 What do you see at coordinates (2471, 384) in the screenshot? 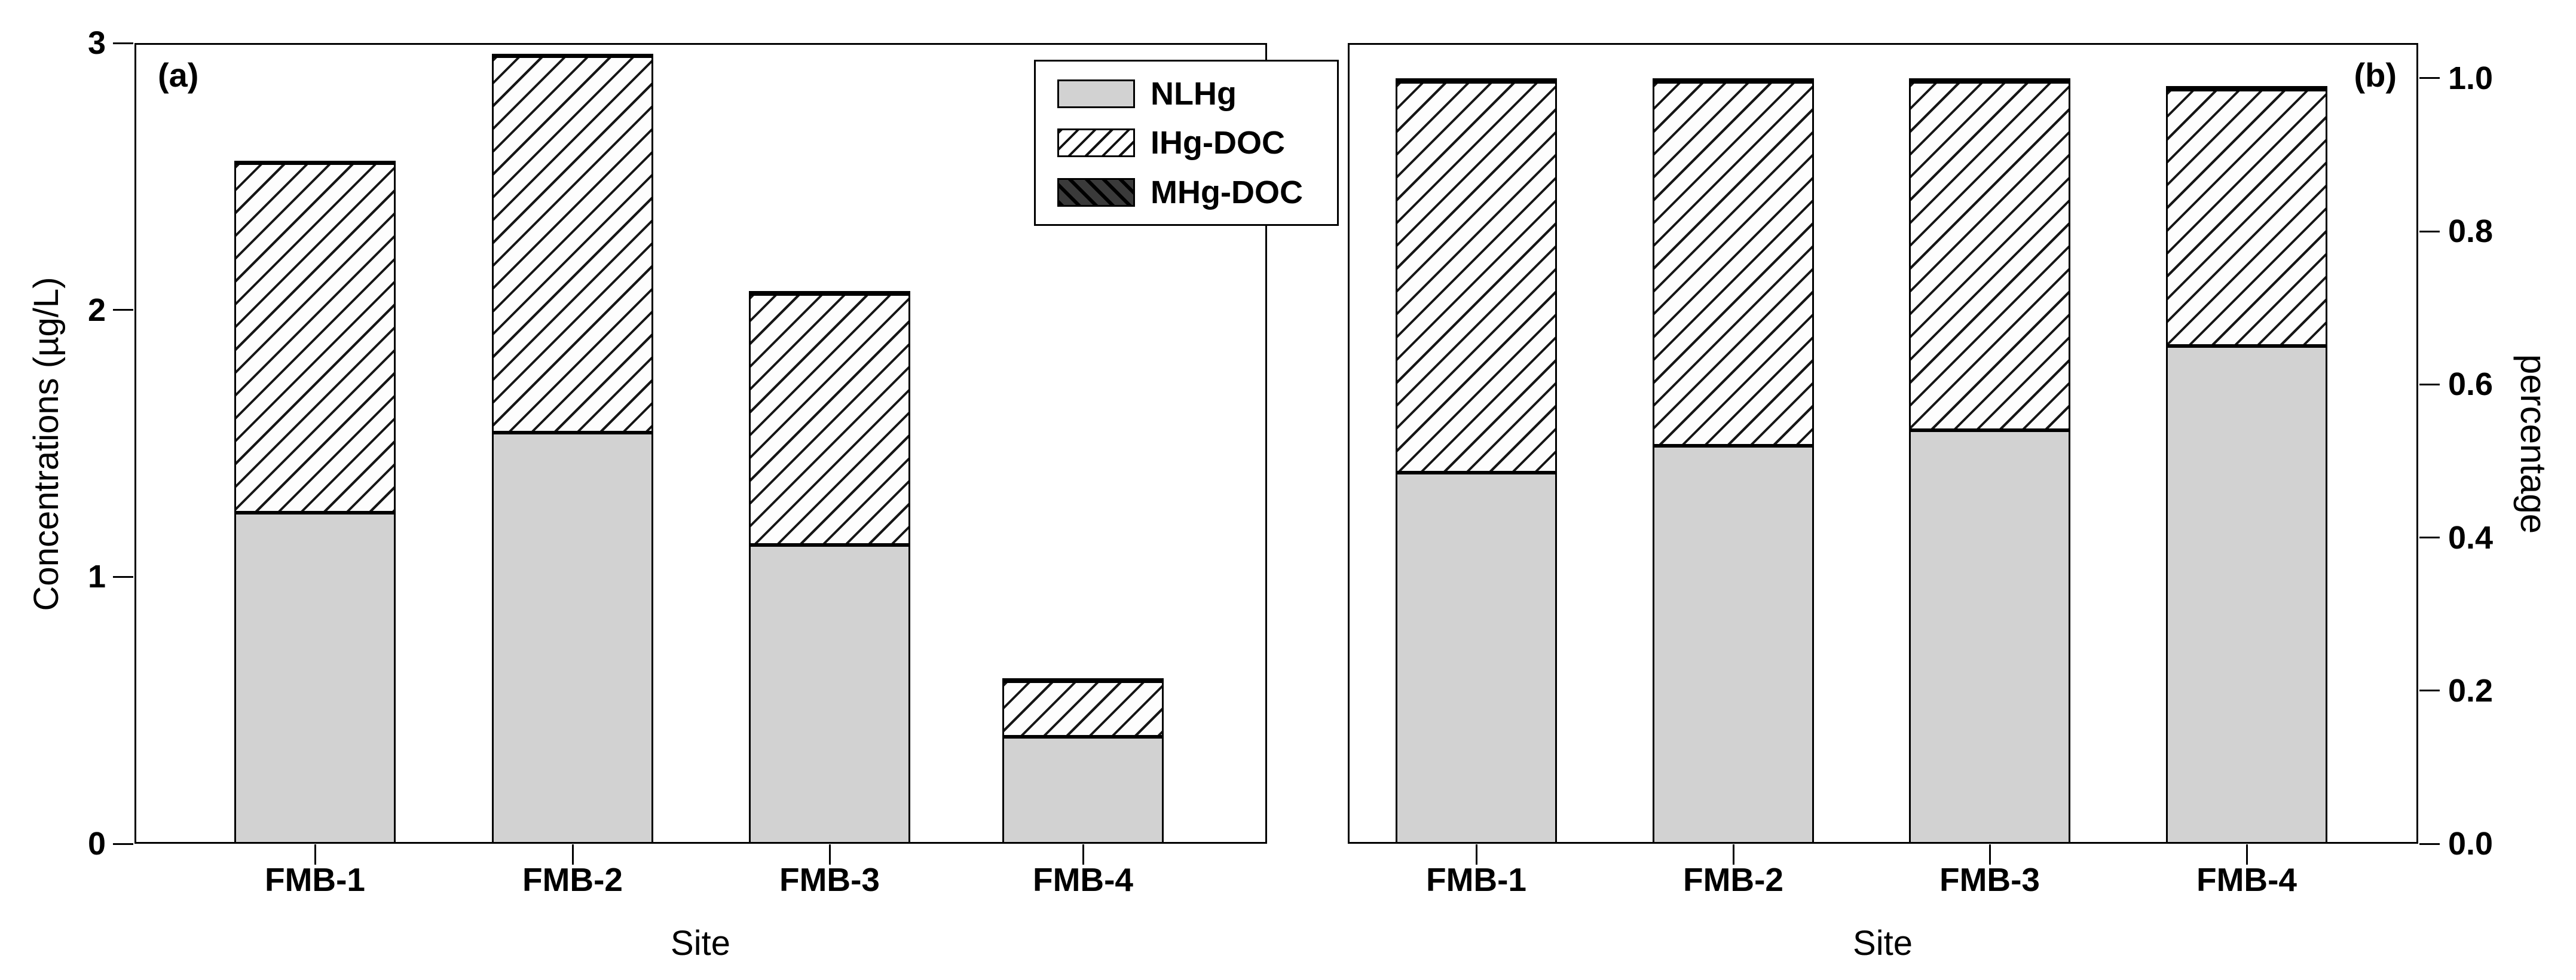
I see `y-tick-label-b-0.6: 0.6` at bounding box center [2471, 384].